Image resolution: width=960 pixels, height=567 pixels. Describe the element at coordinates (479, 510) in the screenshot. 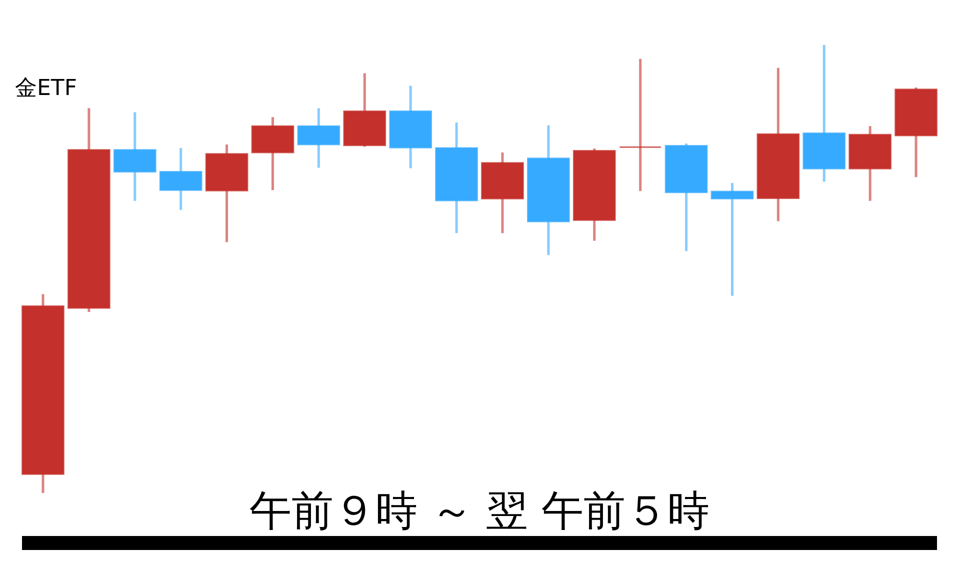

I see `x-axis-title: 午前９時 ～ 翌 午前５時` at that location.